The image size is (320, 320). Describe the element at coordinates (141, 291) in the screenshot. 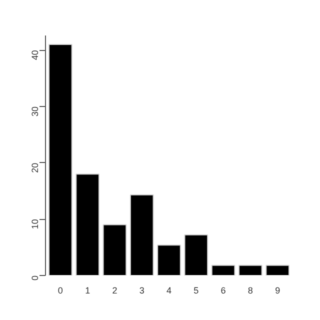

I see `x-tick-label: 3` at that location.